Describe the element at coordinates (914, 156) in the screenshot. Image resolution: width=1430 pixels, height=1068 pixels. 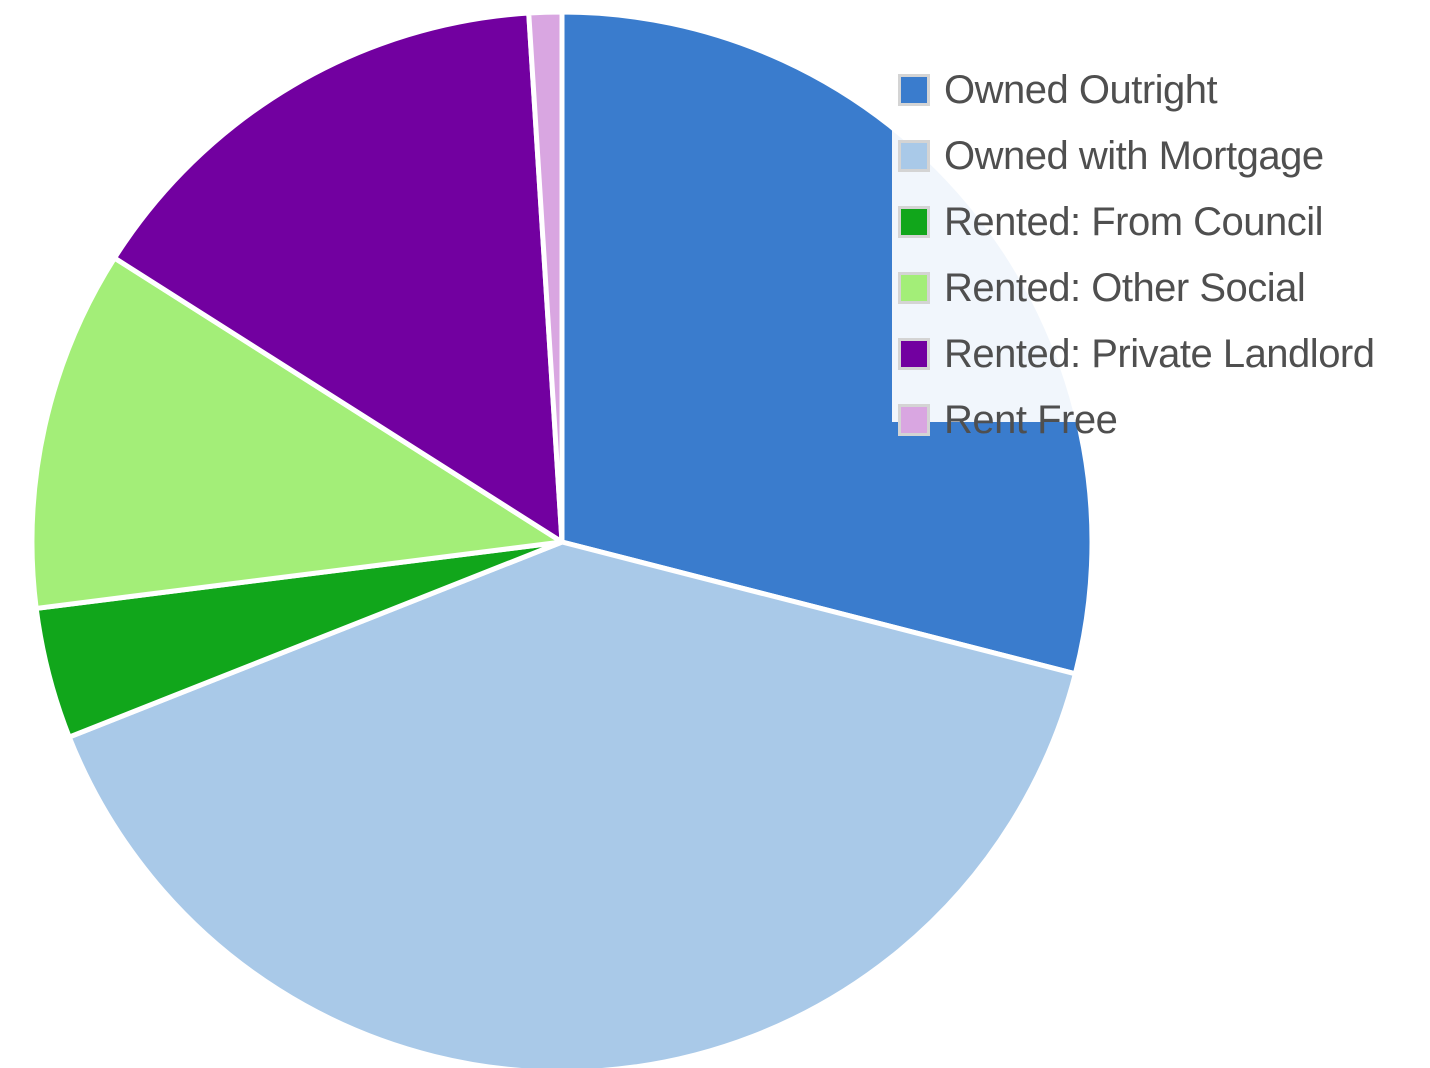
I see `legend-swatch-owned-with-mortgage` at that location.